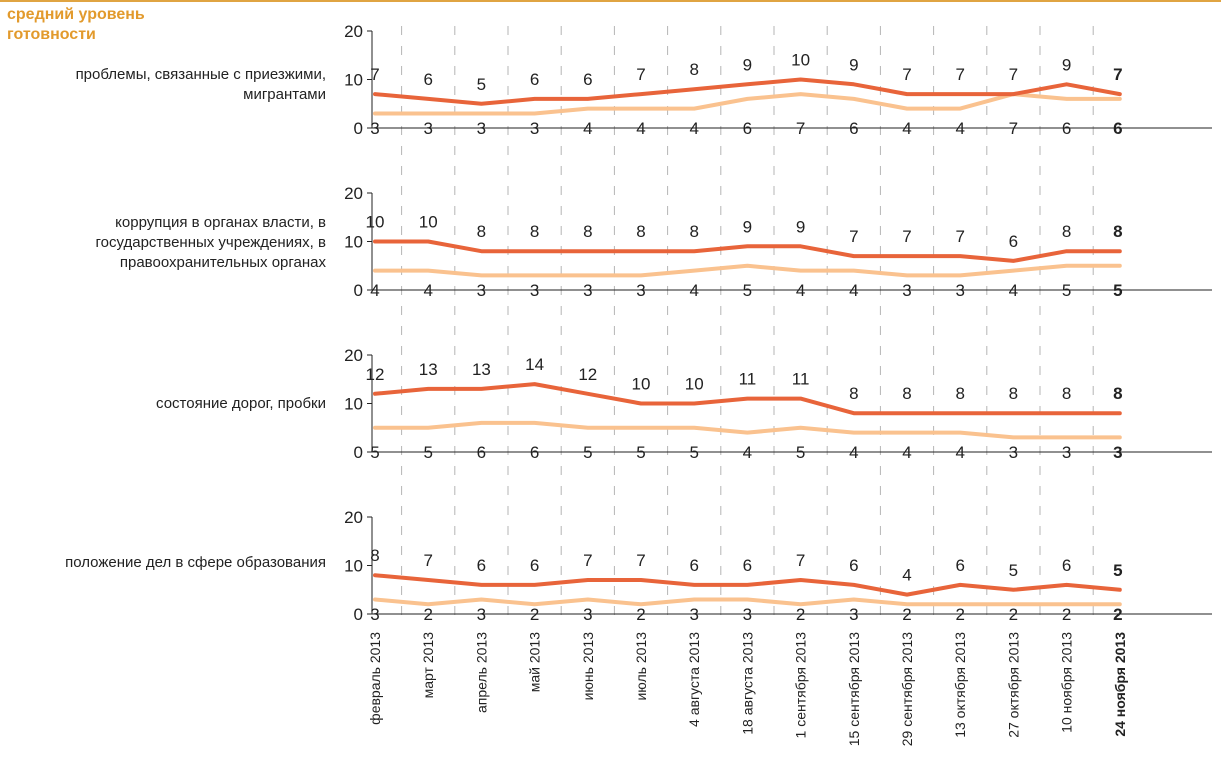  I want to click on x-tick-label: июль 2013, so click(641, 666).